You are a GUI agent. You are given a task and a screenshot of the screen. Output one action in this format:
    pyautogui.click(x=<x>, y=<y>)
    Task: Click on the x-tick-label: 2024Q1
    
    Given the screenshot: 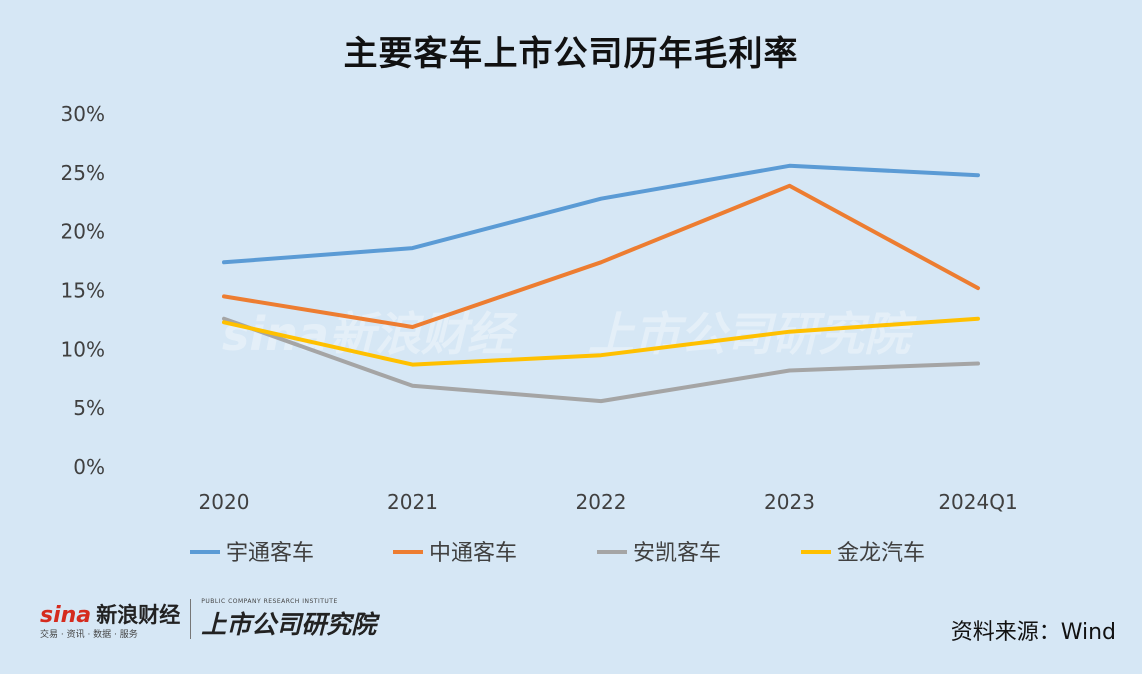 What is the action you would take?
    pyautogui.click(x=977, y=502)
    